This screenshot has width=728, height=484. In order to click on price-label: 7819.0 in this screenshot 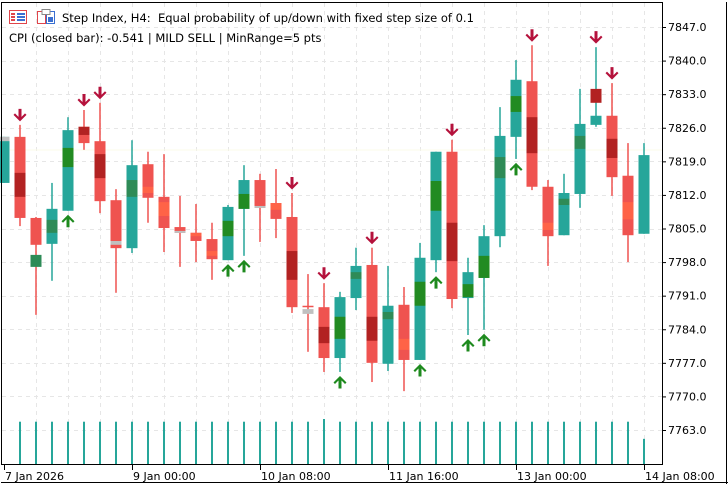, I will do `click(687, 161)`.